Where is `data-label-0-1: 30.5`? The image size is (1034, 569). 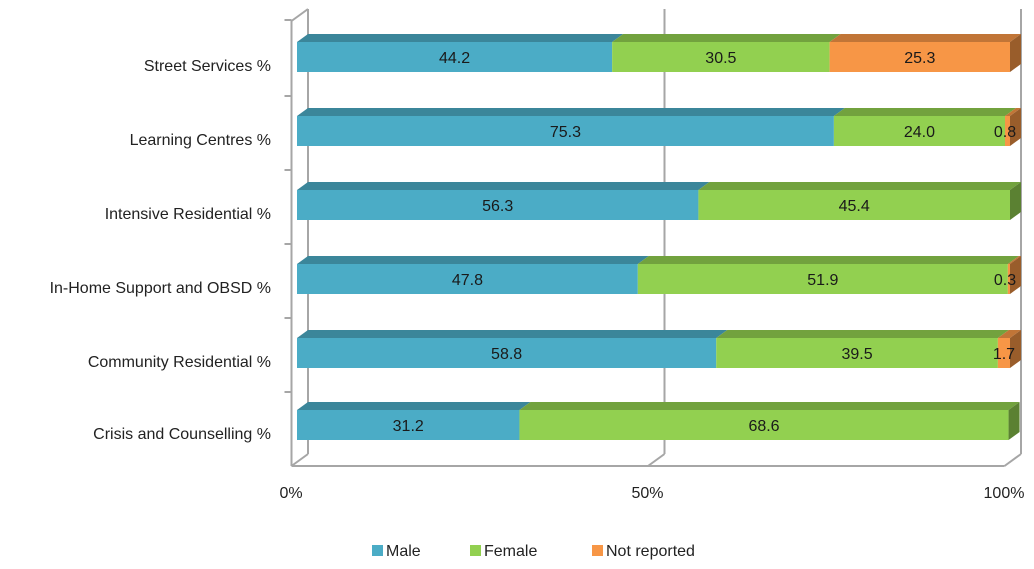 data-label-0-1: 30.5 is located at coordinates (720, 58).